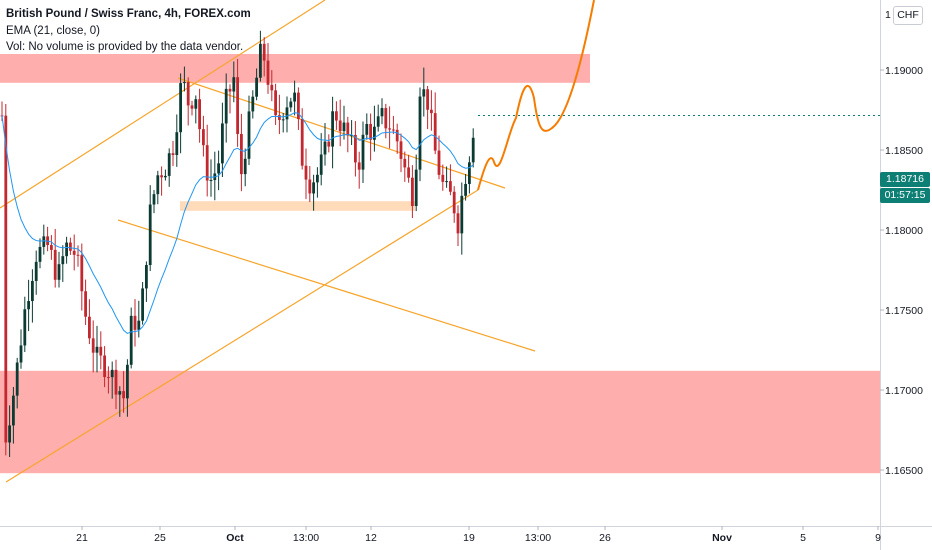  Describe the element at coordinates (295, 68) in the screenshot. I see `zone-supply-zone` at that location.